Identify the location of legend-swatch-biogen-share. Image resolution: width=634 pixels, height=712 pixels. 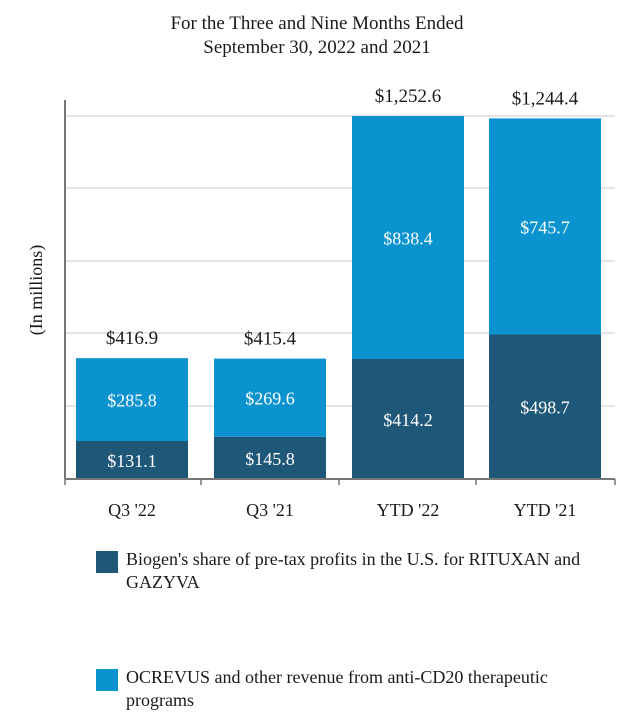
(107, 562).